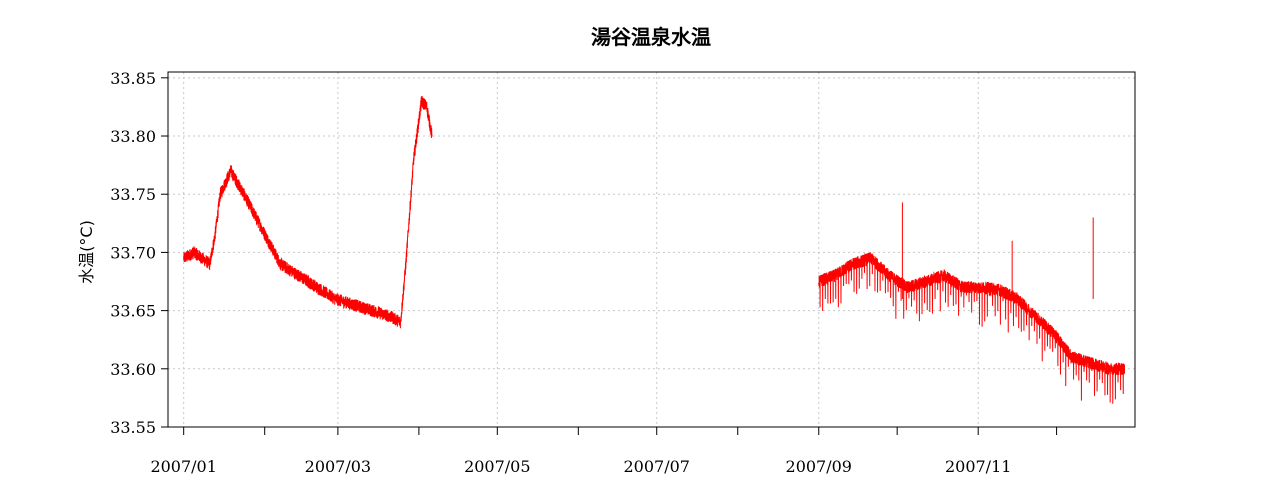  I want to click on x-tick-label: 2007/03, so click(338, 466).